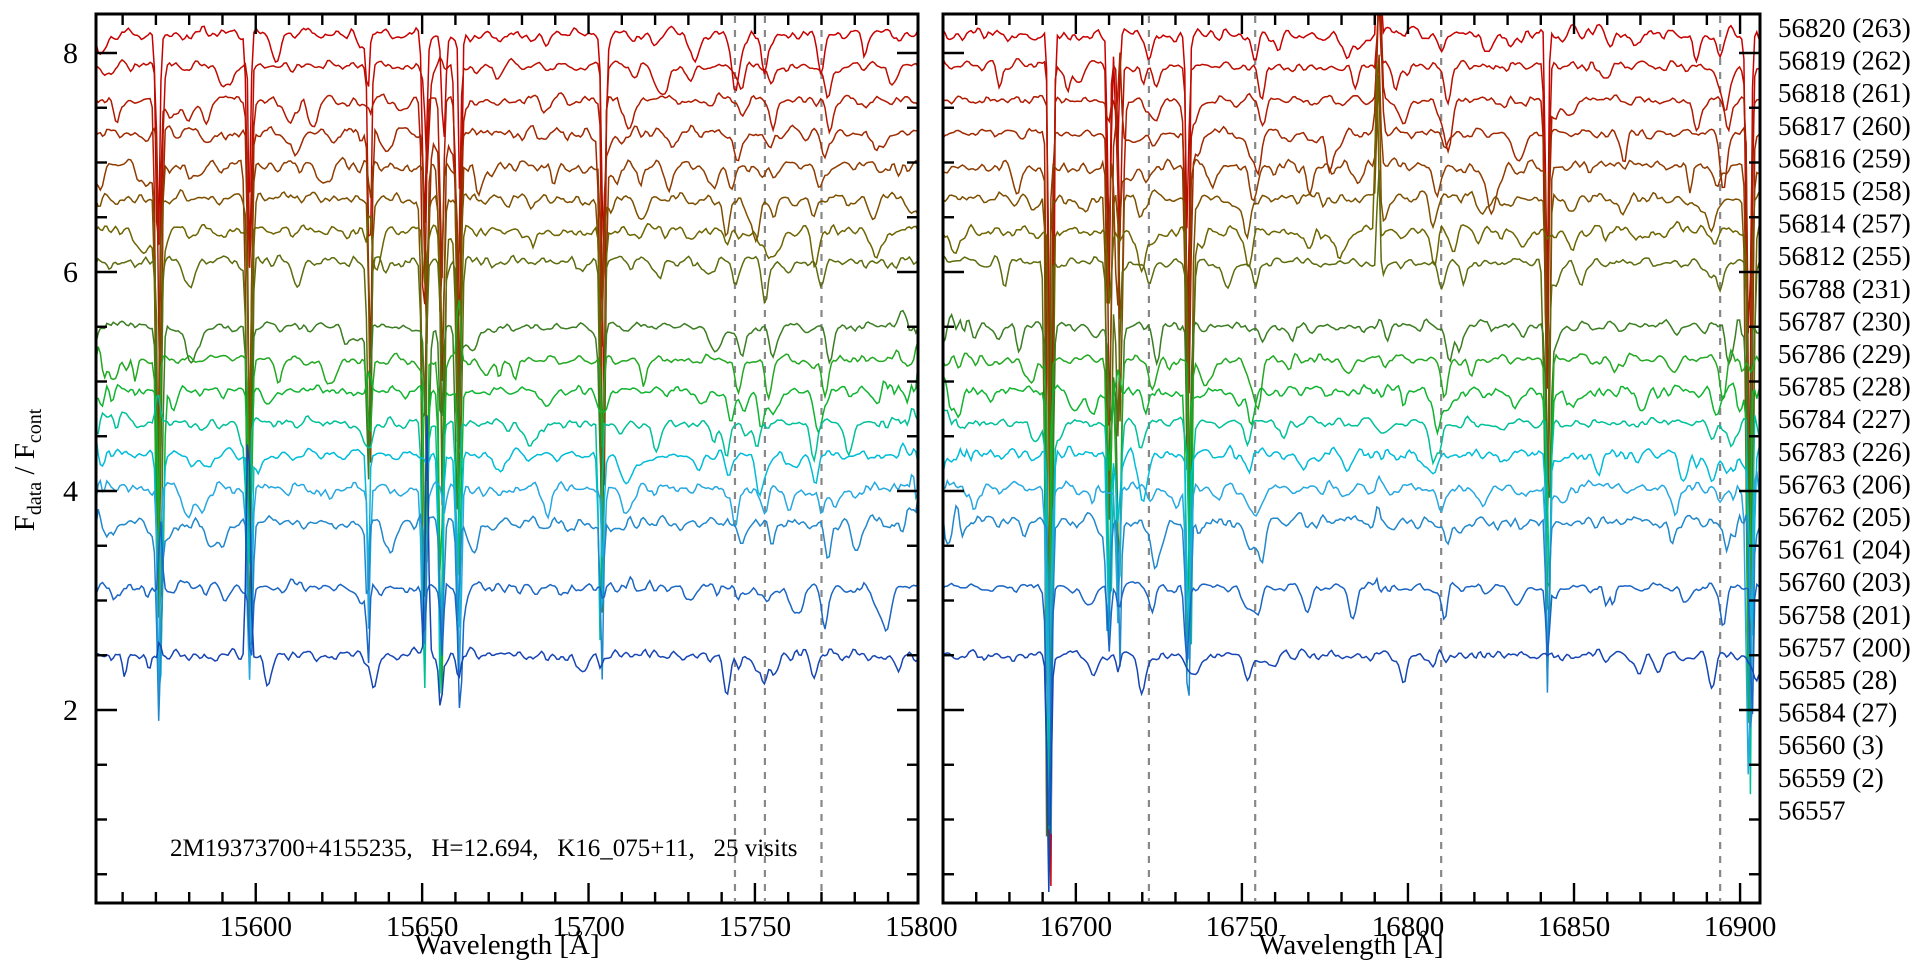 This screenshot has height=960, width=1920. What do you see at coordinates (255, 927) in the screenshot?
I see `x-tick-label: 15600` at bounding box center [255, 927].